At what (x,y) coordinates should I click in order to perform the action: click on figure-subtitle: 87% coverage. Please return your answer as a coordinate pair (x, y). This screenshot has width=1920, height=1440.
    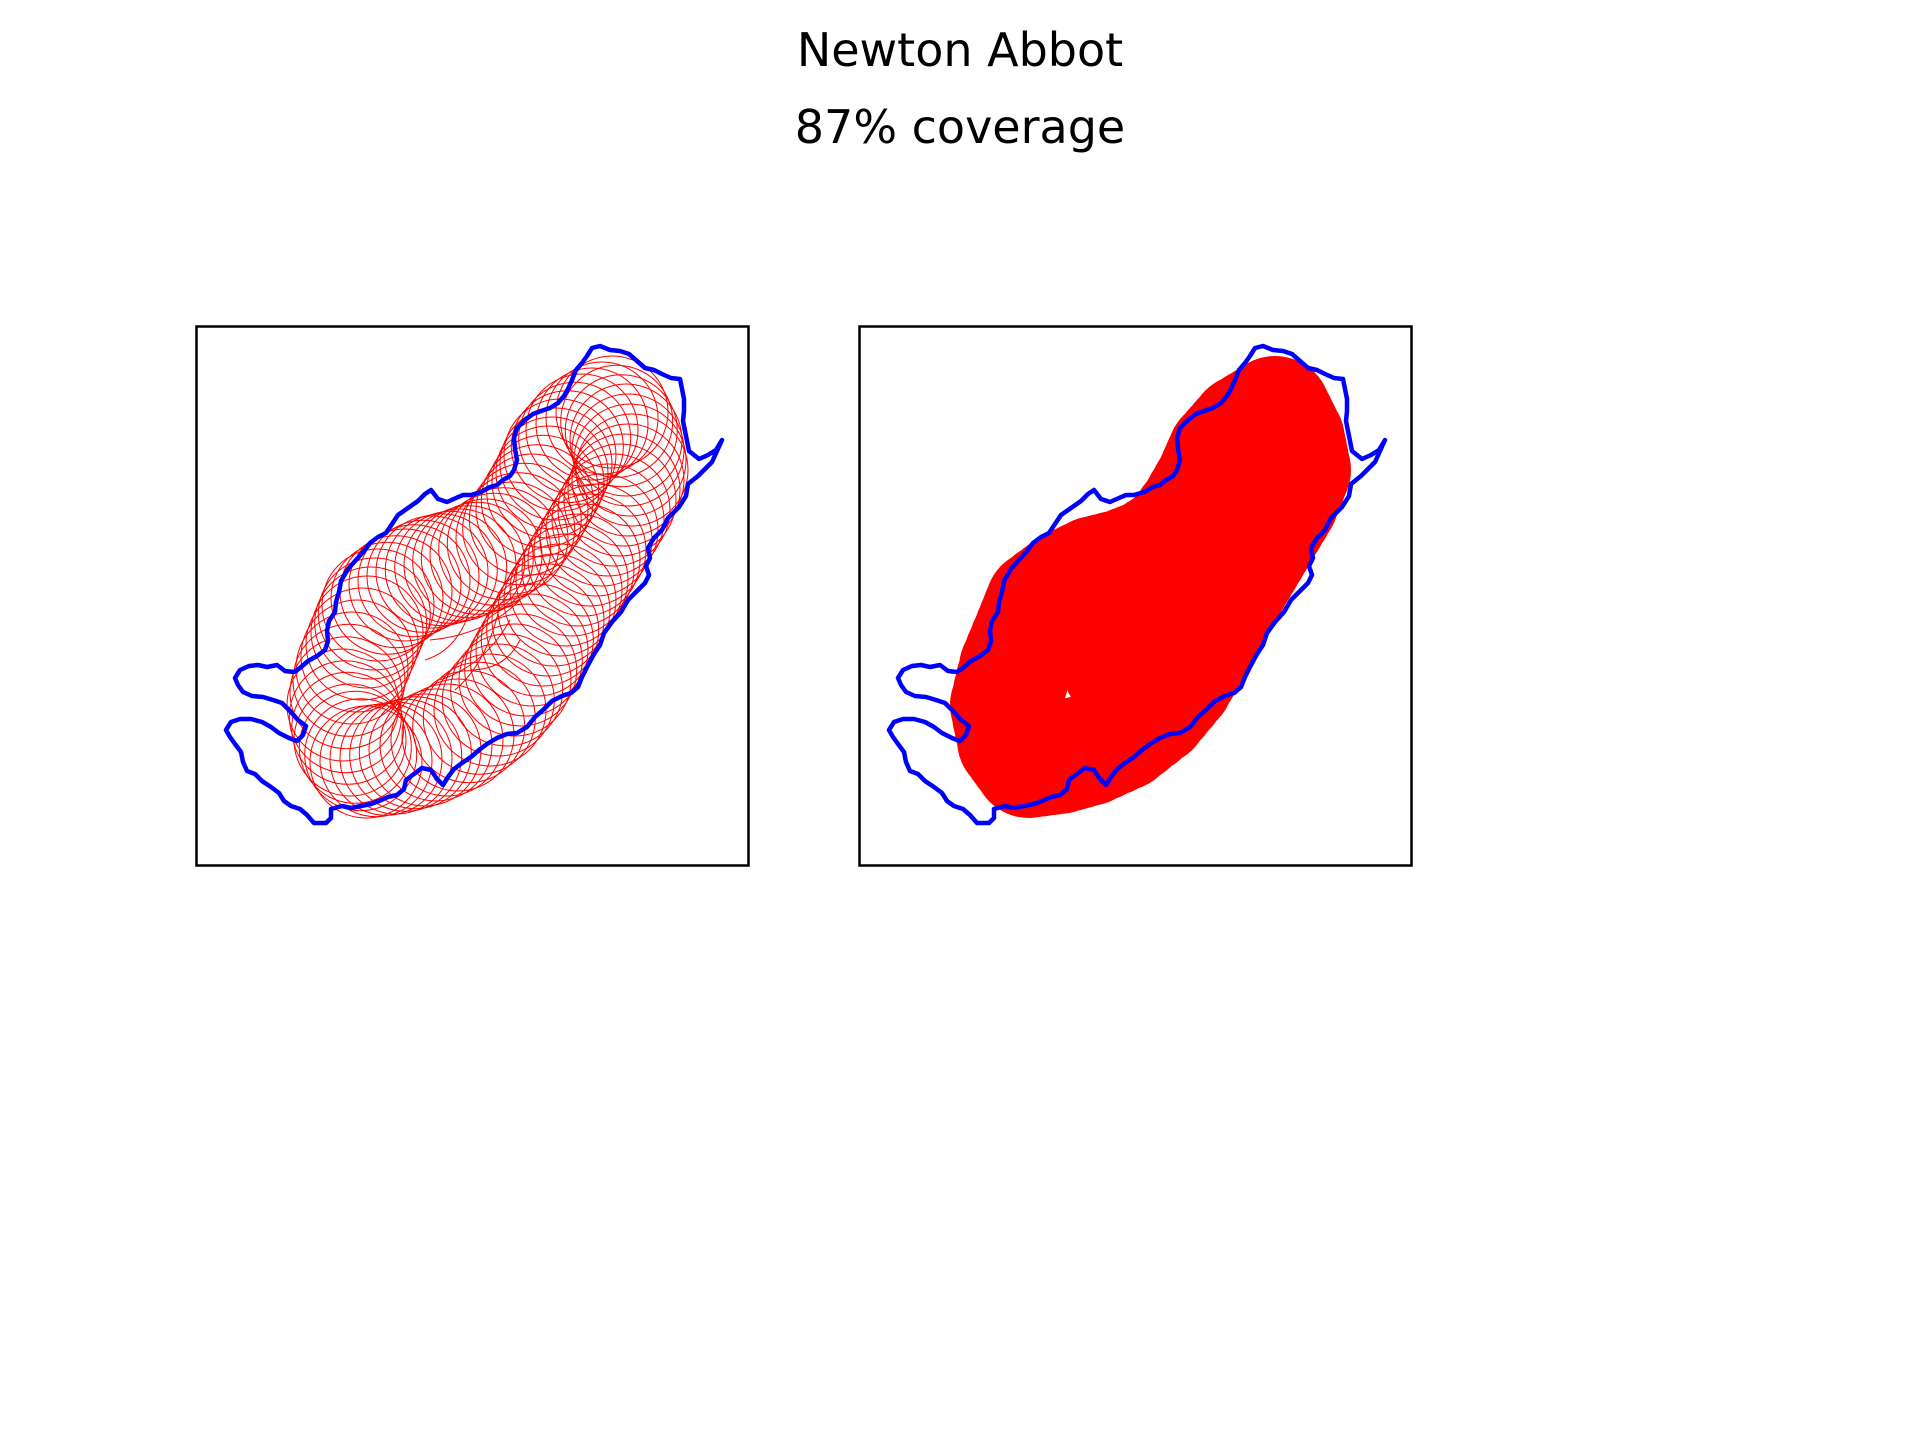
    Looking at the image, I should click on (960, 127).